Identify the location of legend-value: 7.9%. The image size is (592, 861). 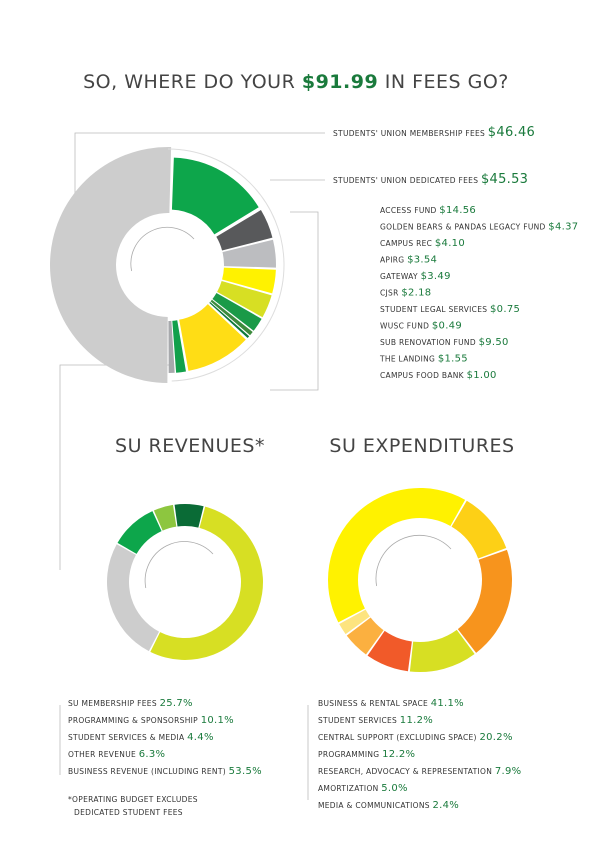
(508, 771).